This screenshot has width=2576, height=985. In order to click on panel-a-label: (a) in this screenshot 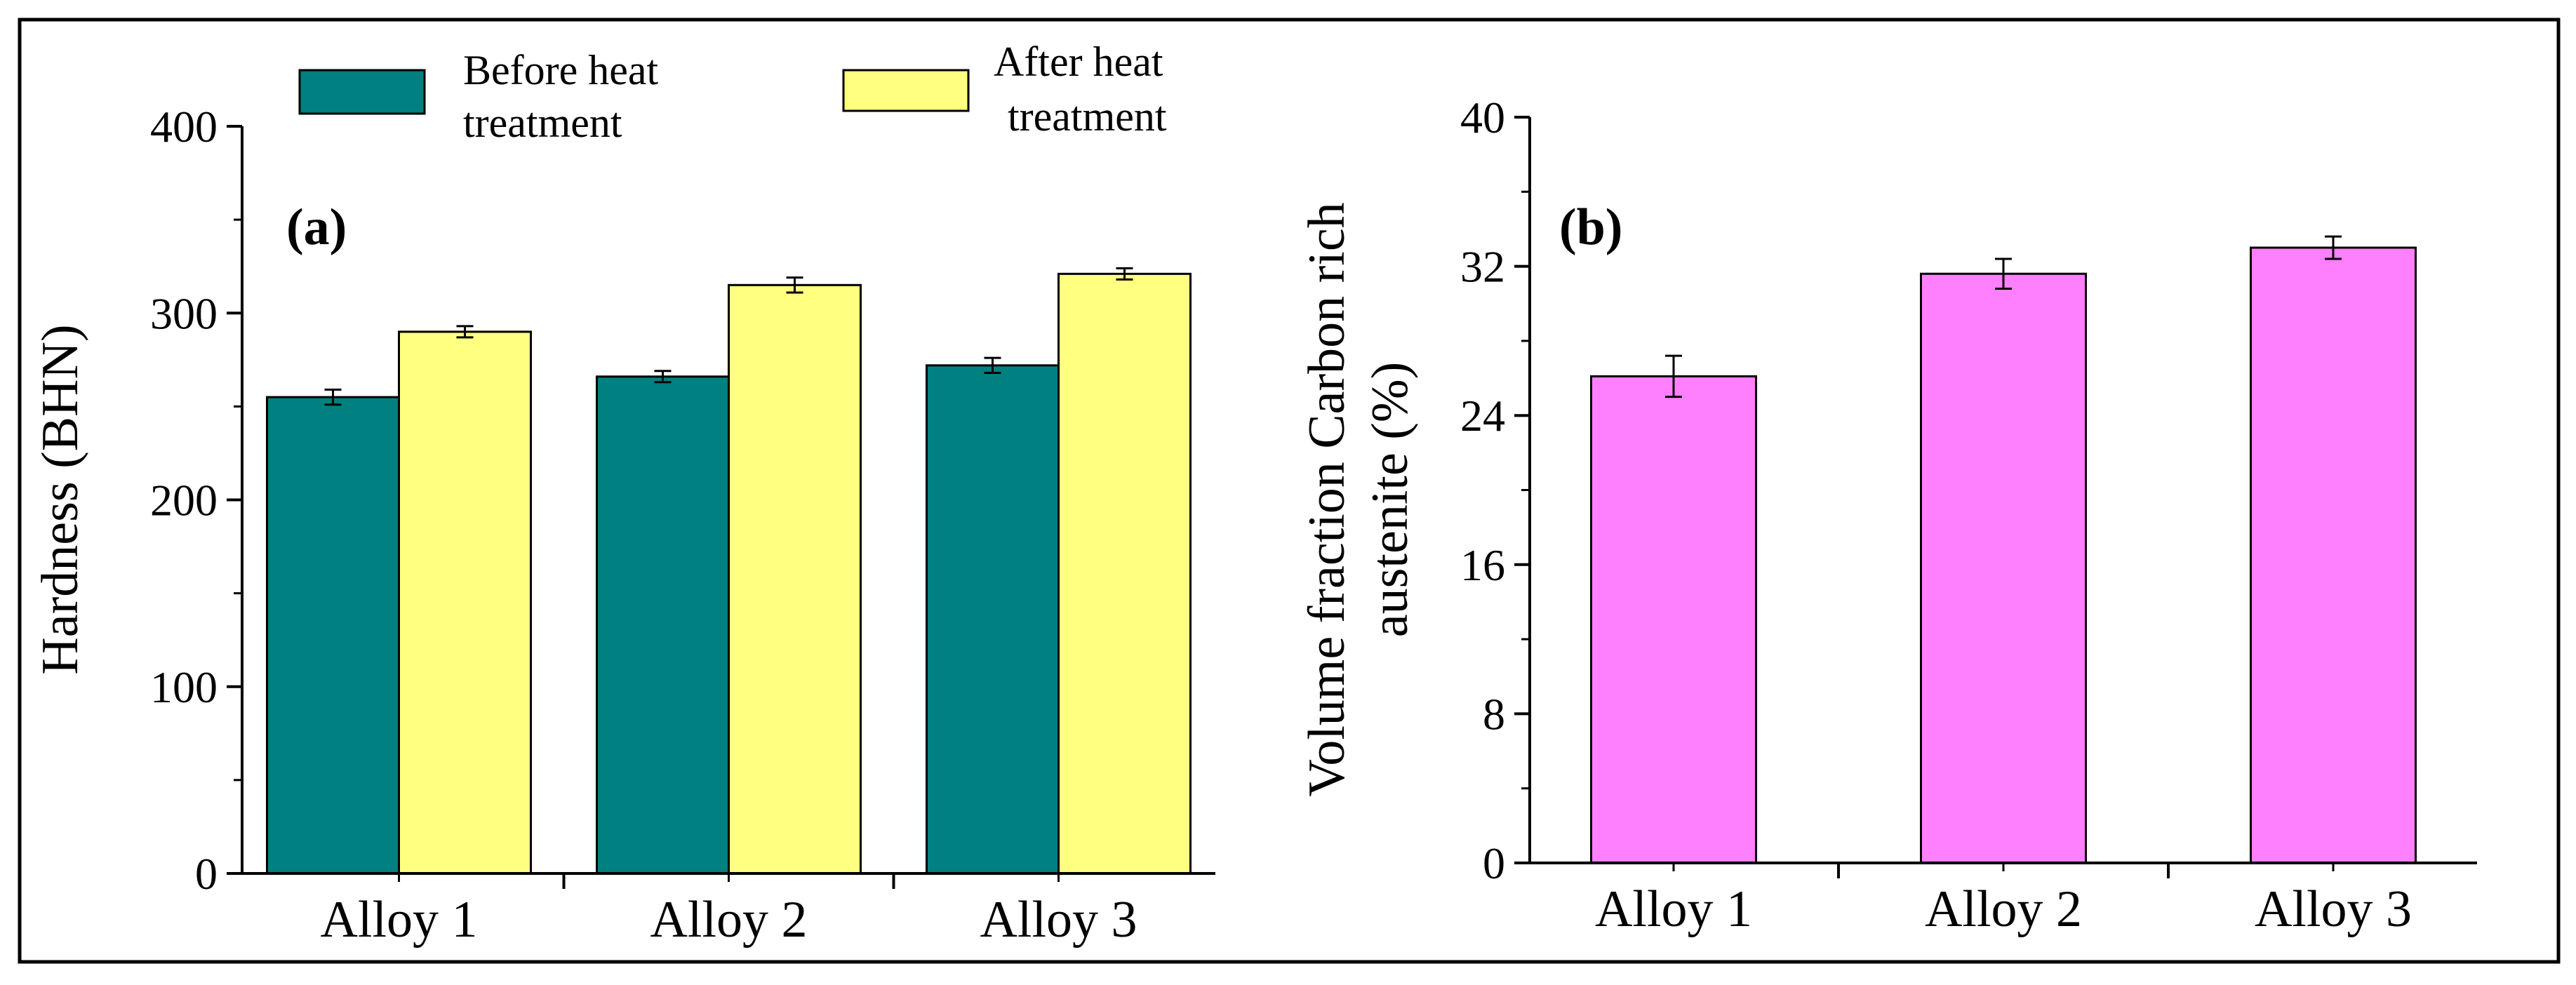, I will do `click(316, 227)`.